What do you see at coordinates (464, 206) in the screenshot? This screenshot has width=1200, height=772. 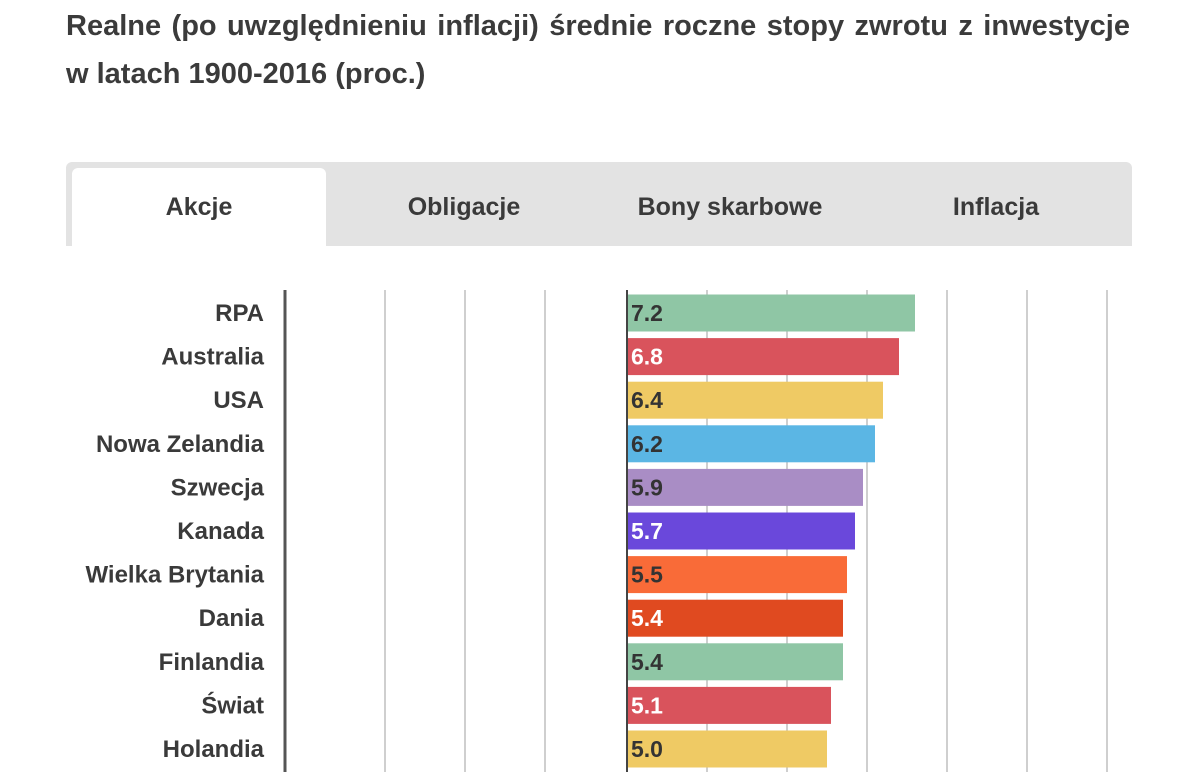 I see `tab-obligacje: Obligacje` at bounding box center [464, 206].